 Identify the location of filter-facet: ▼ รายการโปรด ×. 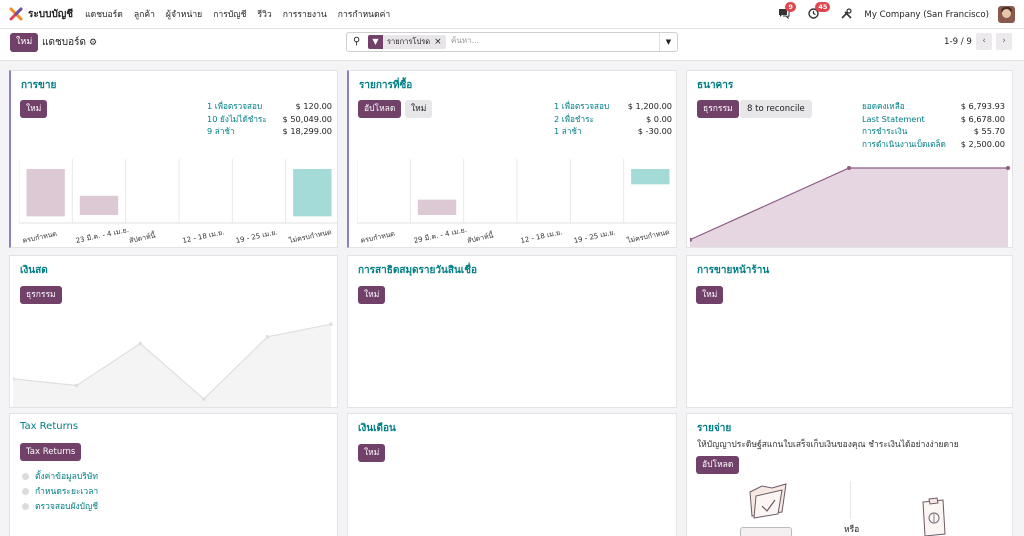
(407, 42).